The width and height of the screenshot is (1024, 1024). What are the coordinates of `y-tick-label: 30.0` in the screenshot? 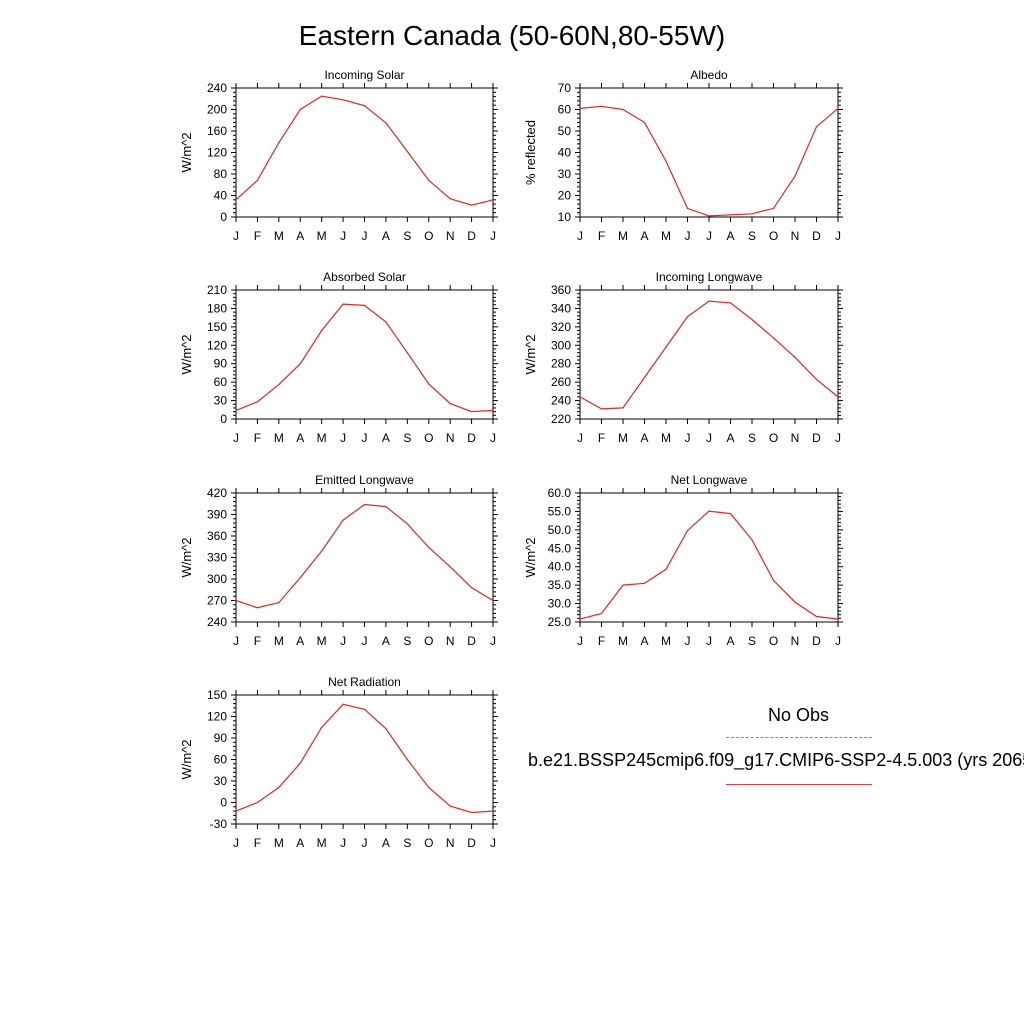 It's located at (560, 604).